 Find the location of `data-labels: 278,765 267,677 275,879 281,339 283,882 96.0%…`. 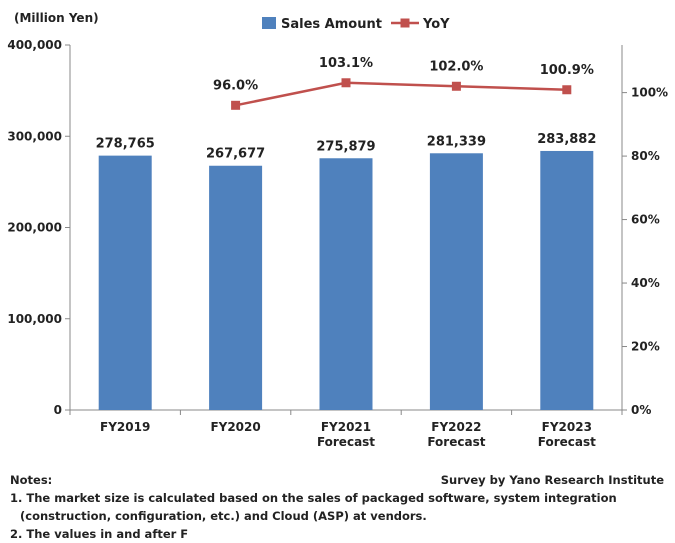

data-labels: 278,765 267,677 275,879 281,339 283,882 96.0%… is located at coordinates (346, 109).